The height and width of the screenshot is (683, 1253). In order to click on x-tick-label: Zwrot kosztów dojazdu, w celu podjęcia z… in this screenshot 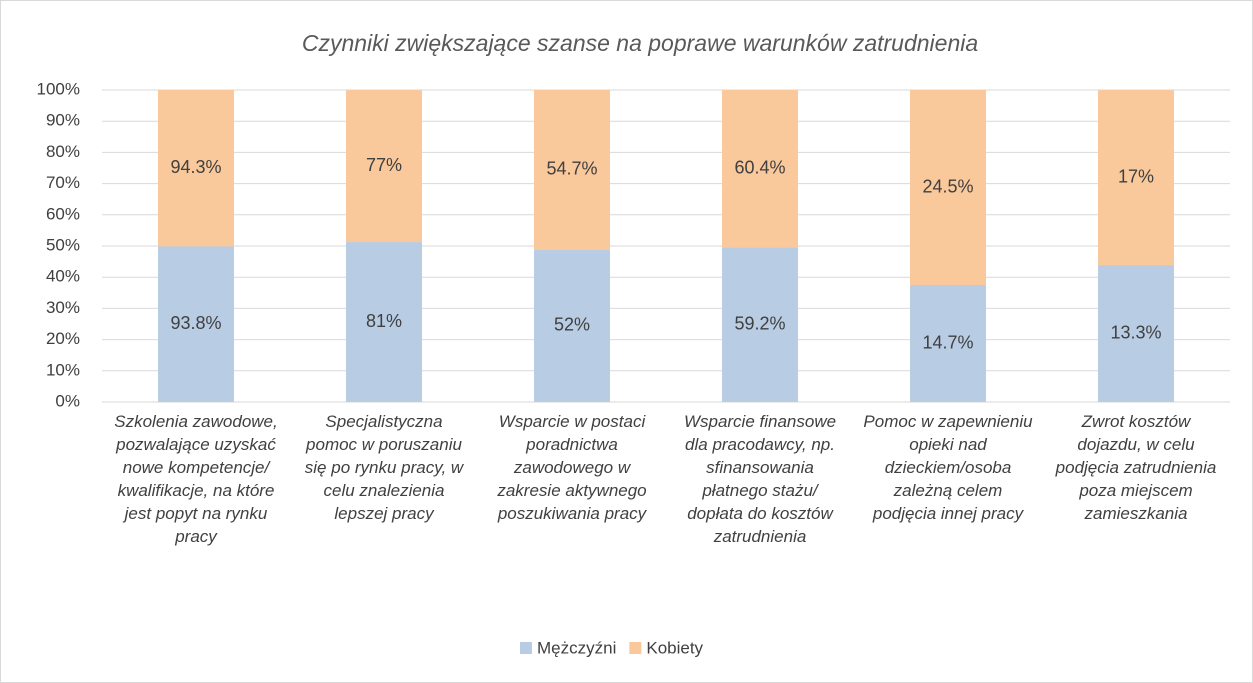, I will do `click(1136, 467)`.